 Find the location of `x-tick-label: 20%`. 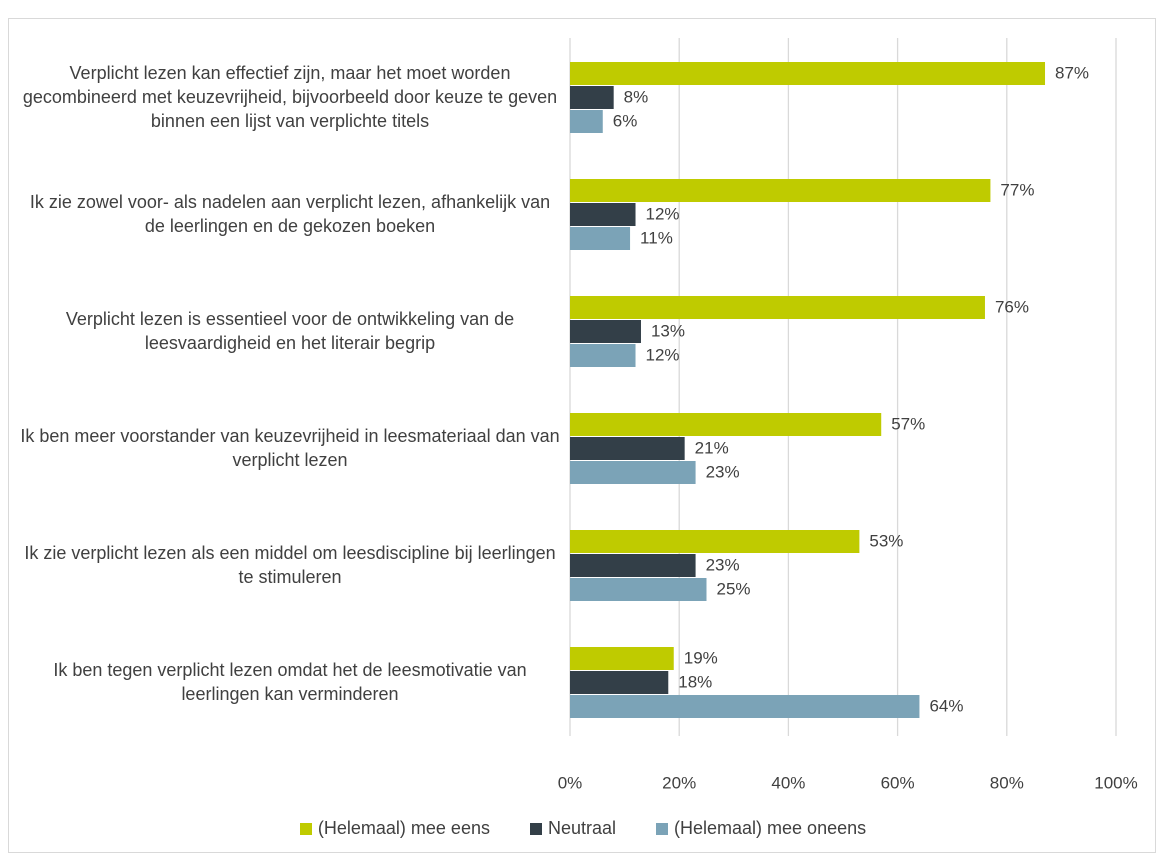

x-tick-label: 20% is located at coordinates (679, 782).